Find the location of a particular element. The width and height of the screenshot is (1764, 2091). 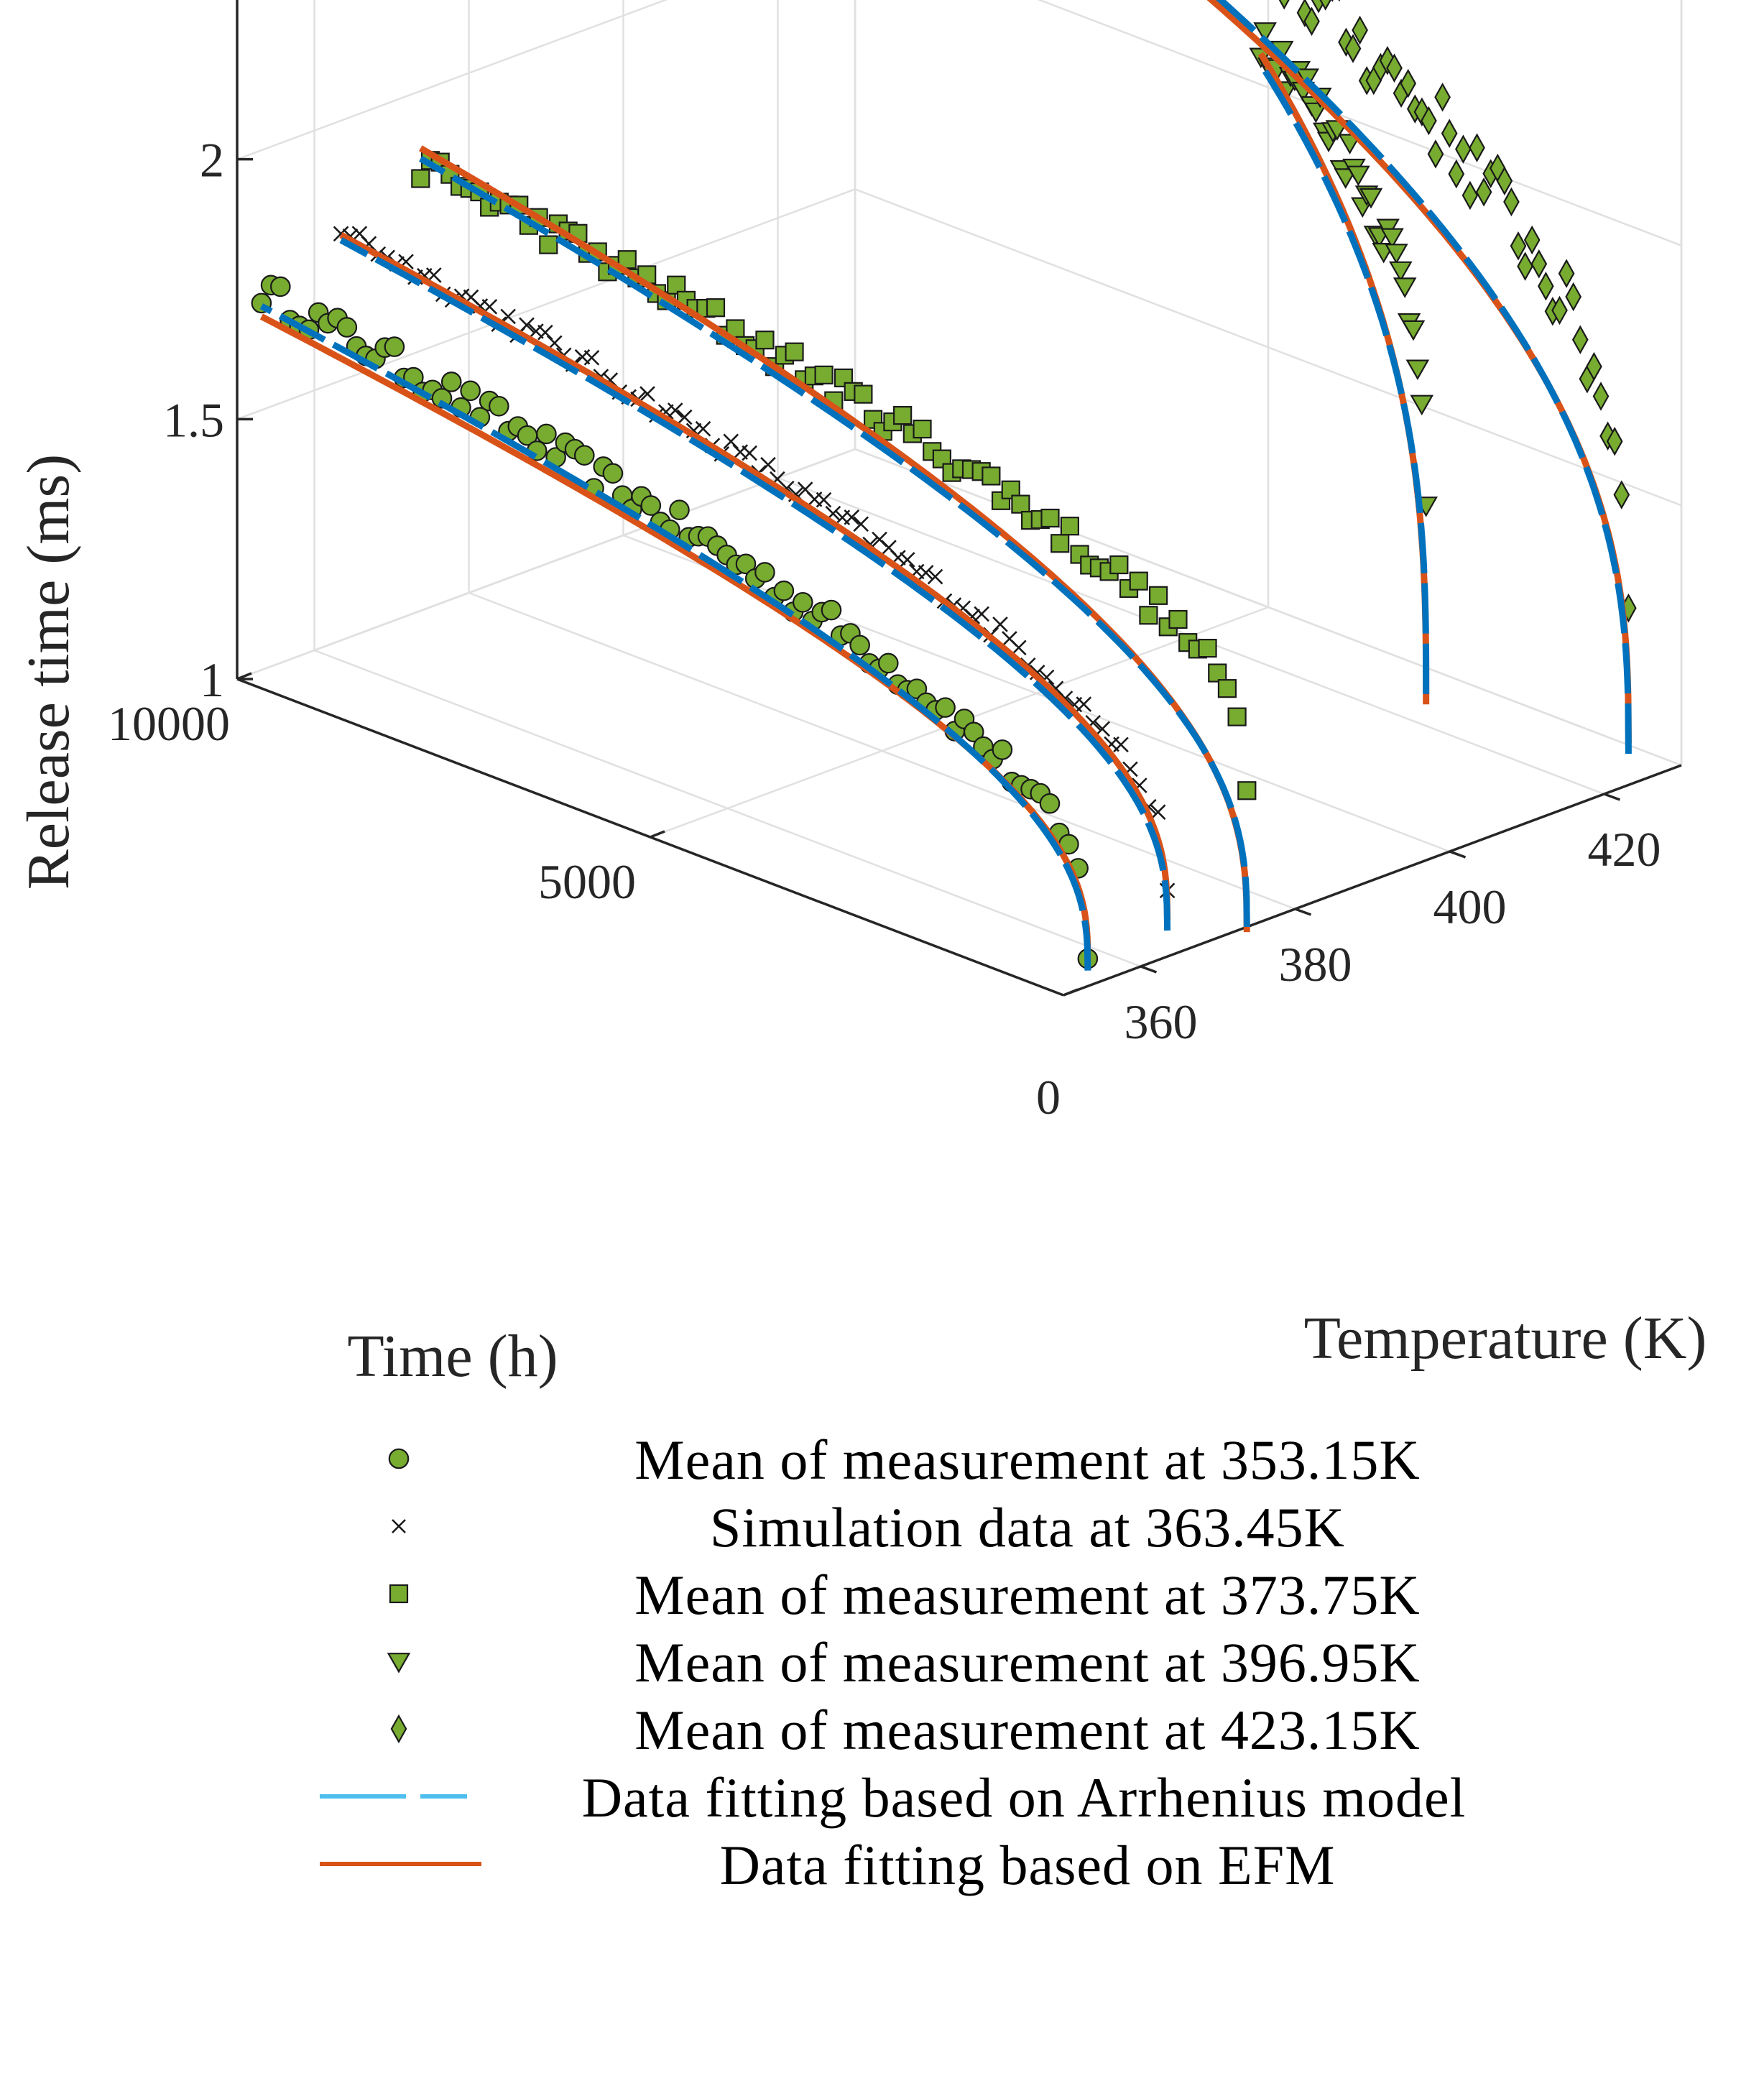

arrhenius-fit-curve is located at coordinates (1424, 377).